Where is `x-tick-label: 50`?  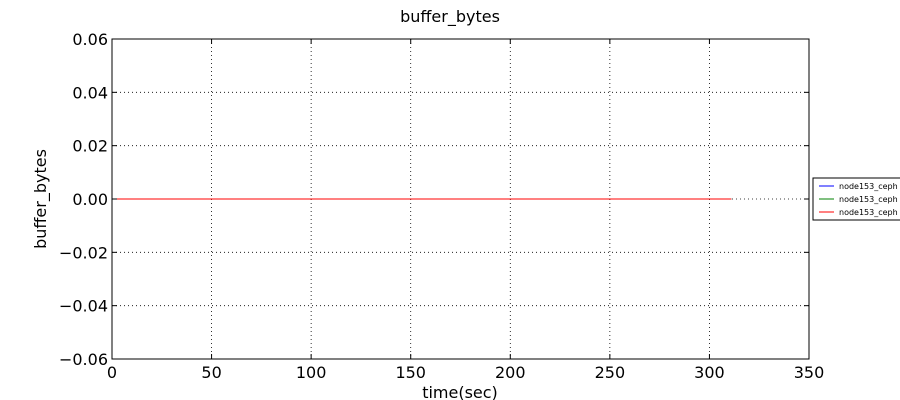
x-tick-label: 50 is located at coordinates (211, 372).